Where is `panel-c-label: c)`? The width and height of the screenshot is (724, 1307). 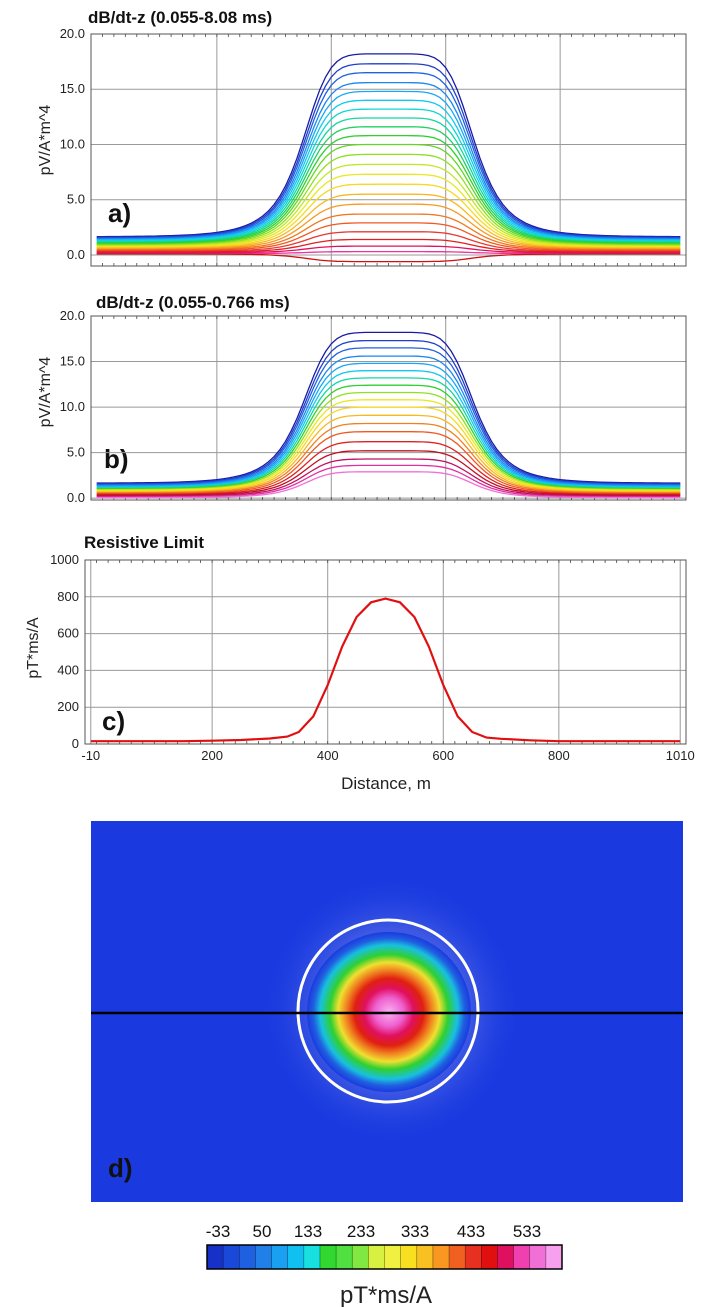
panel-c-label: c) is located at coordinates (113, 721).